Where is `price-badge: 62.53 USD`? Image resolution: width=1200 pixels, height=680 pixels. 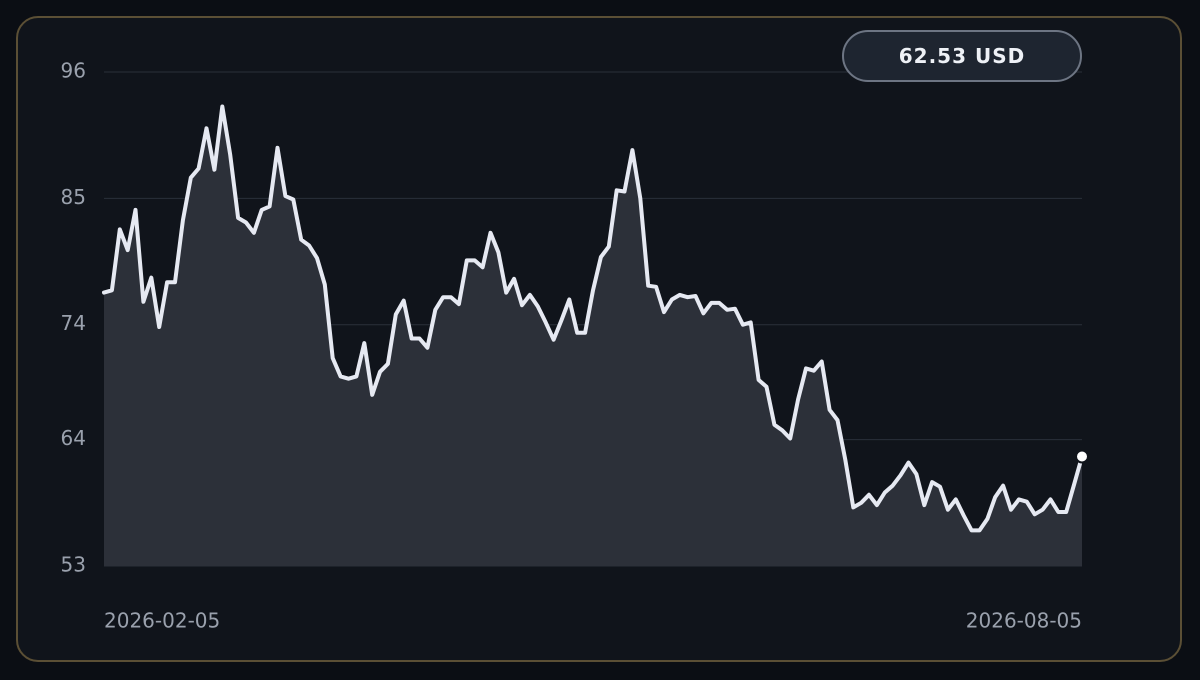 price-badge: 62.53 USD is located at coordinates (962, 56).